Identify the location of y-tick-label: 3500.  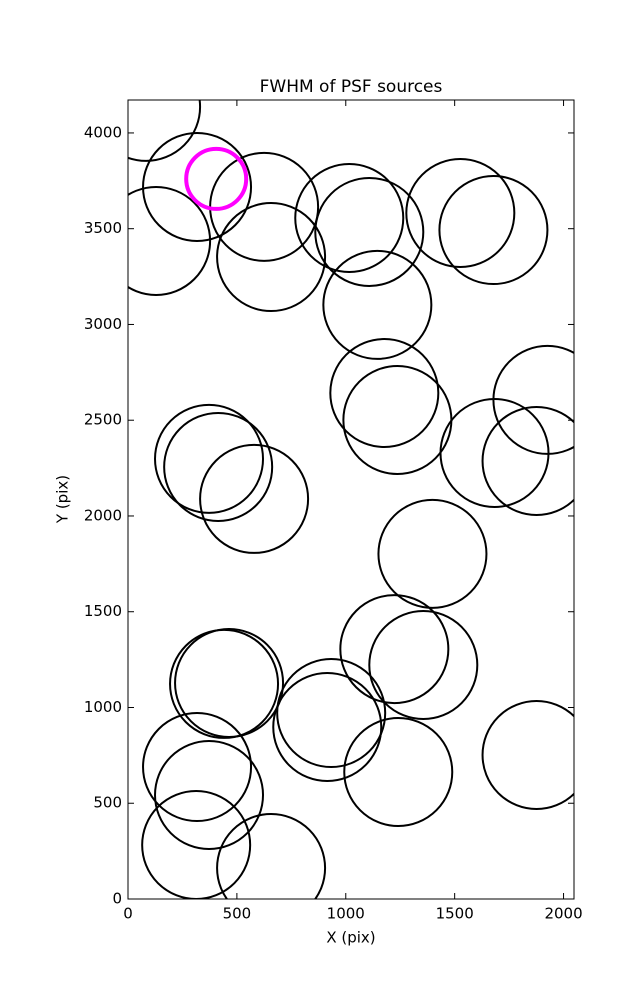
(103, 228).